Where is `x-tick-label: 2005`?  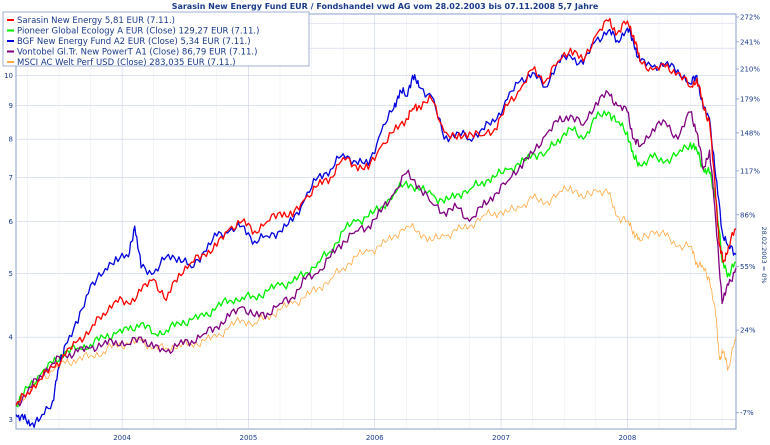
x-tick-label: 2005 is located at coordinates (249, 438).